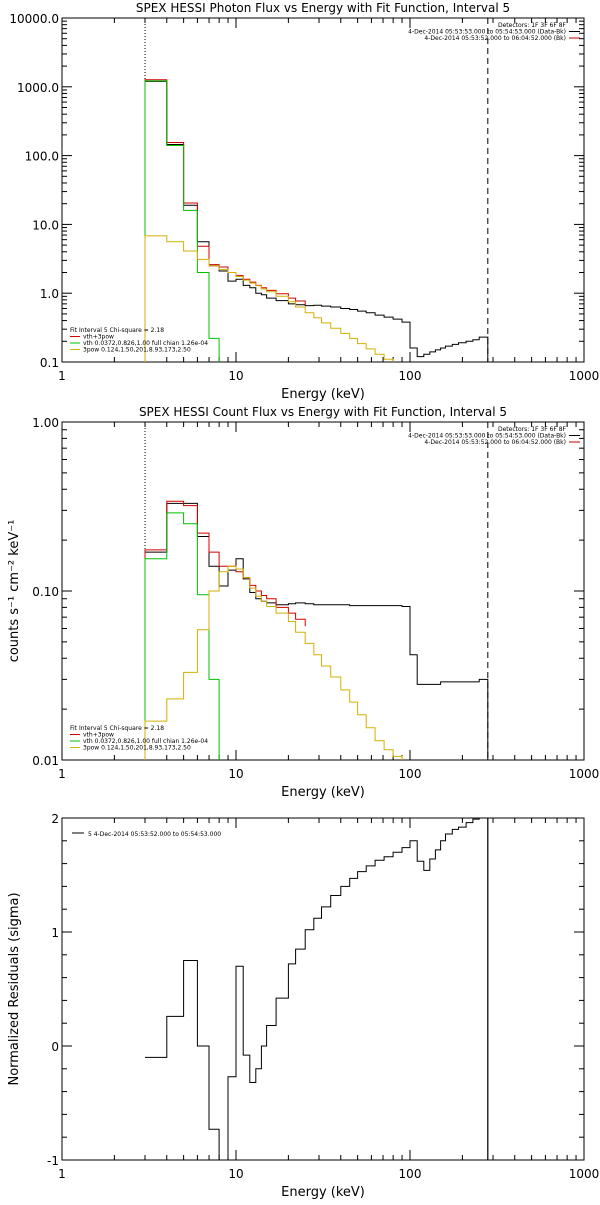 The image size is (600, 1205). What do you see at coordinates (55, 819) in the screenshot?
I see `y-tick-label: 2` at bounding box center [55, 819].